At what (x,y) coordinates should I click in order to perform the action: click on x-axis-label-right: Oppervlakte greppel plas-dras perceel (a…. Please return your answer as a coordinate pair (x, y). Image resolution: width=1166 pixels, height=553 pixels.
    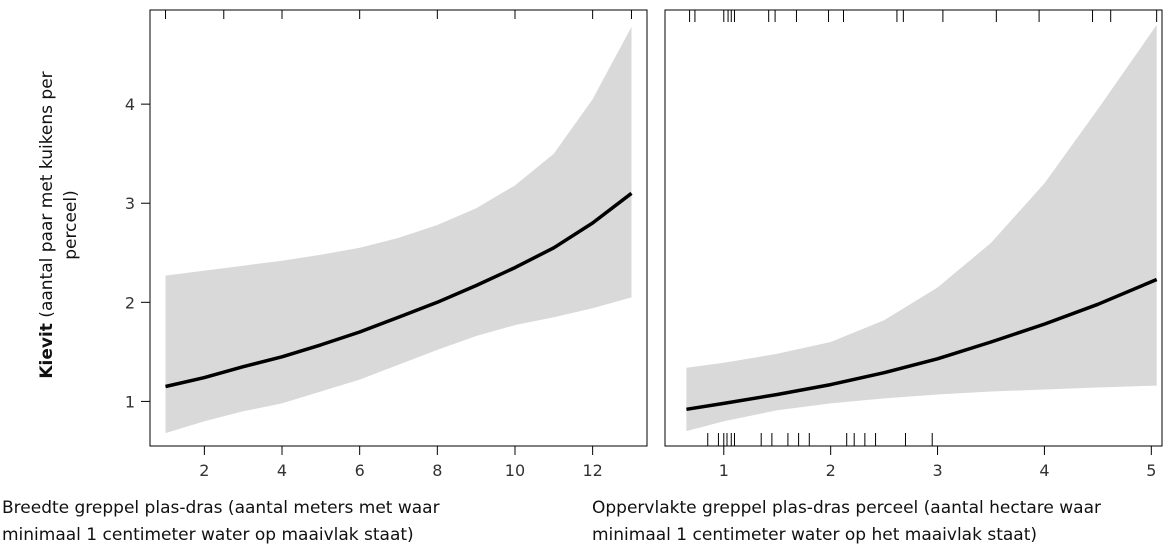
    Looking at the image, I should click on (846, 521).